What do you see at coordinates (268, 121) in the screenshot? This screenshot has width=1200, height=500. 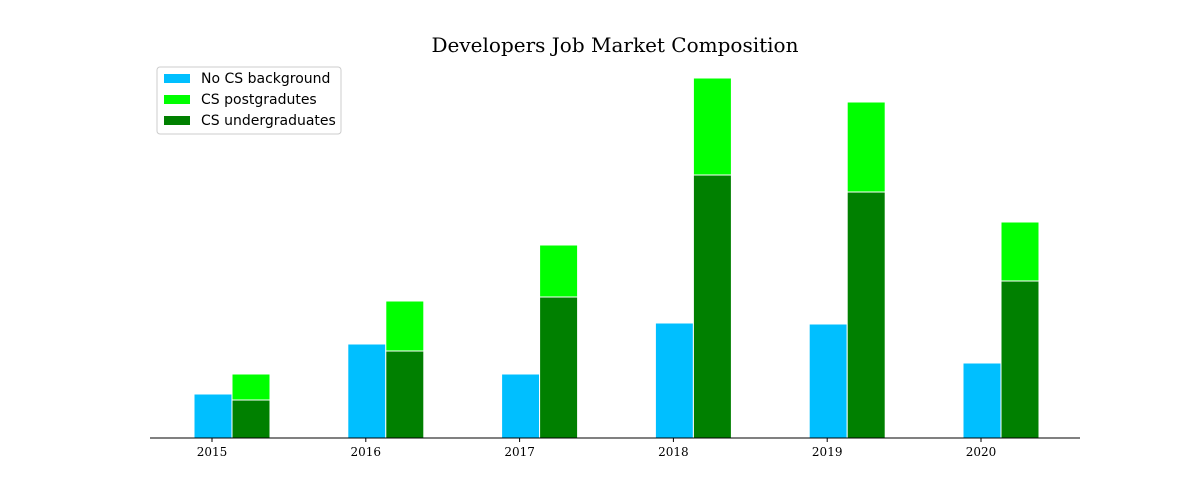 I see `legend-label-cs-undergraduates: CS undergraduates` at bounding box center [268, 121].